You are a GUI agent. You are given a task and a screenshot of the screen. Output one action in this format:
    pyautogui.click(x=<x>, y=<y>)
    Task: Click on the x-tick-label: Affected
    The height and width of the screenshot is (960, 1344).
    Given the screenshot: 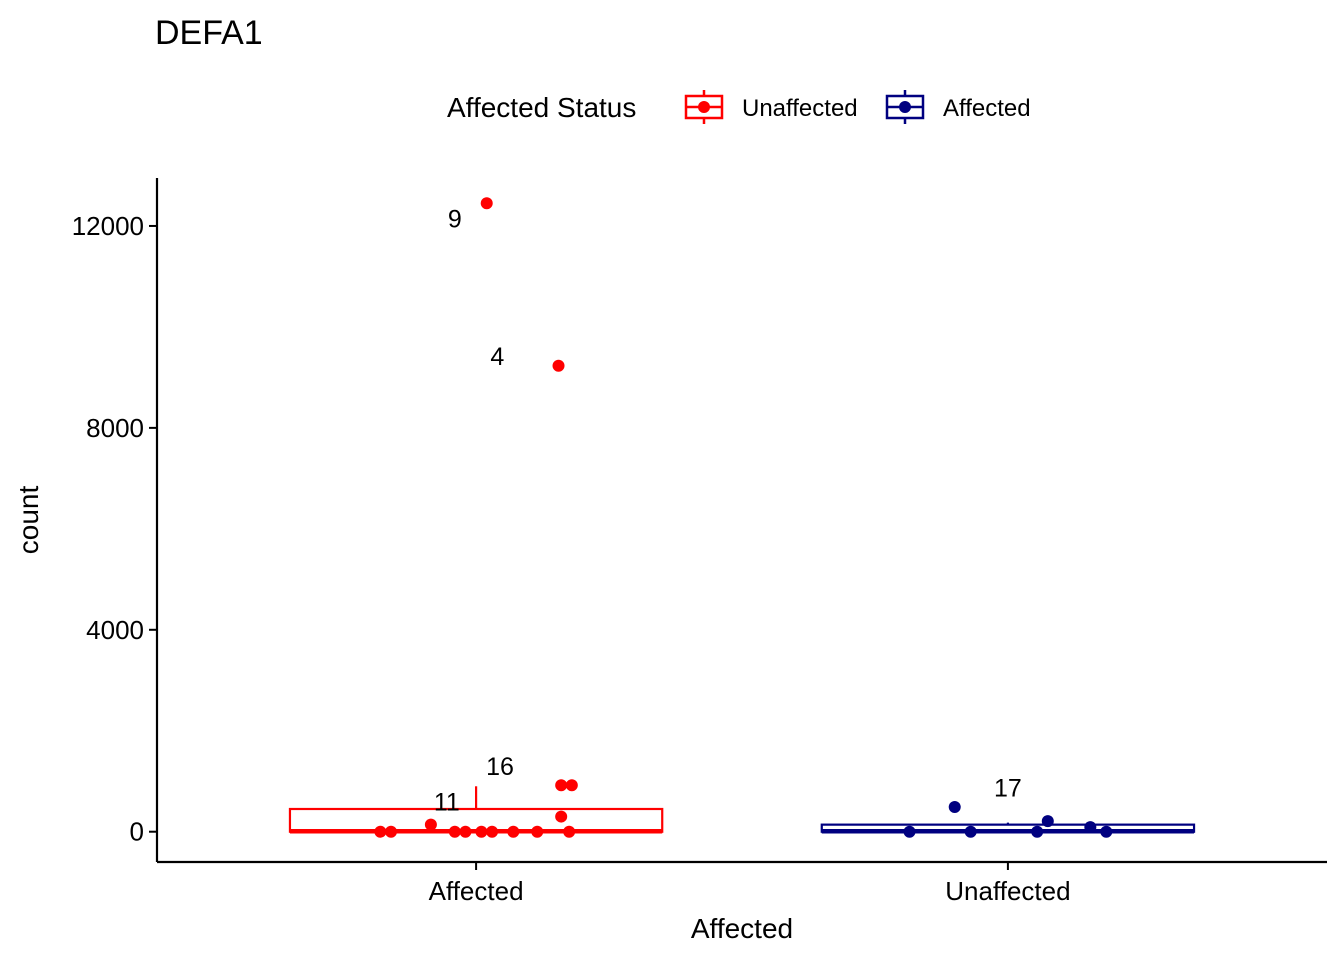 What is the action you would take?
    pyautogui.click(x=476, y=891)
    